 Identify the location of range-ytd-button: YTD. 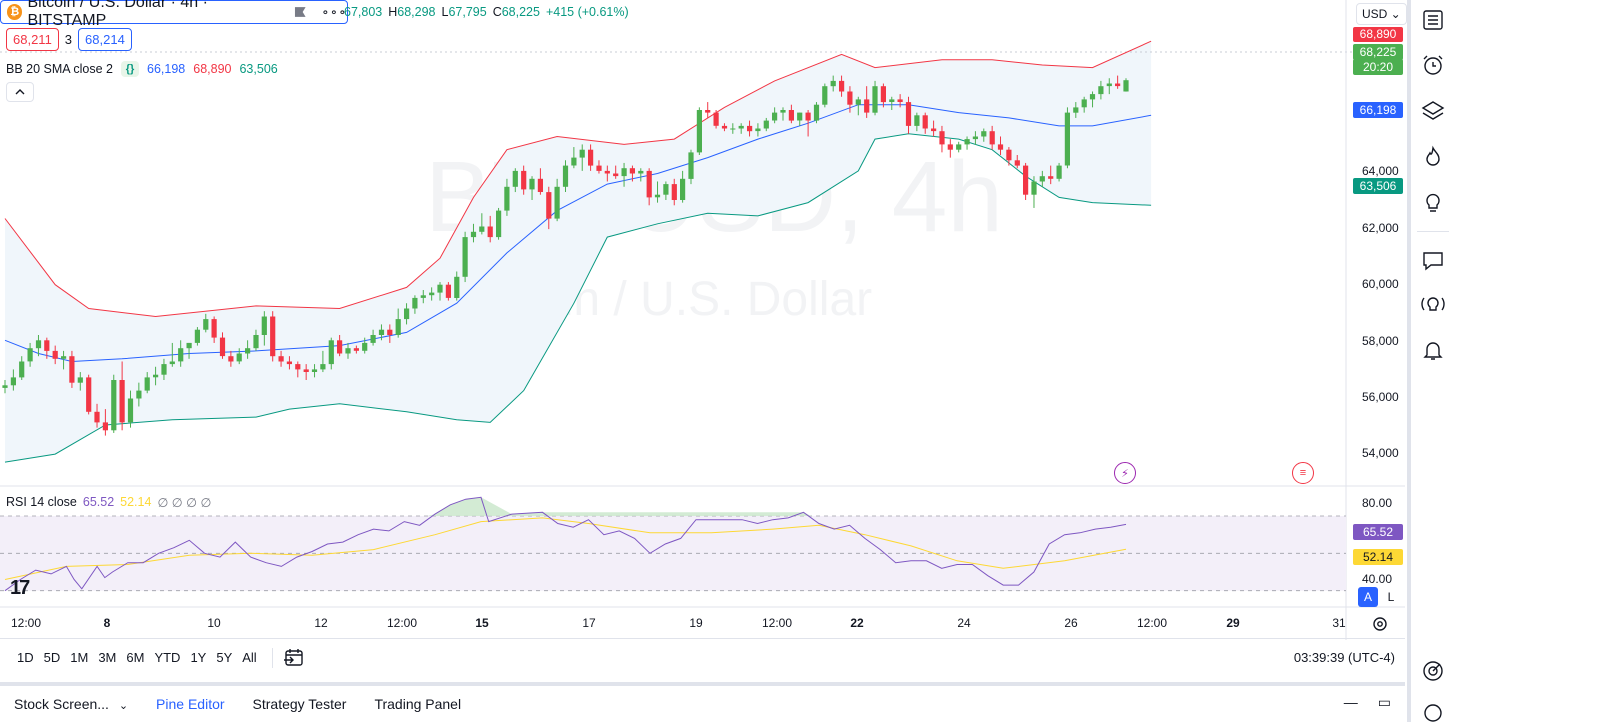
(167, 657).